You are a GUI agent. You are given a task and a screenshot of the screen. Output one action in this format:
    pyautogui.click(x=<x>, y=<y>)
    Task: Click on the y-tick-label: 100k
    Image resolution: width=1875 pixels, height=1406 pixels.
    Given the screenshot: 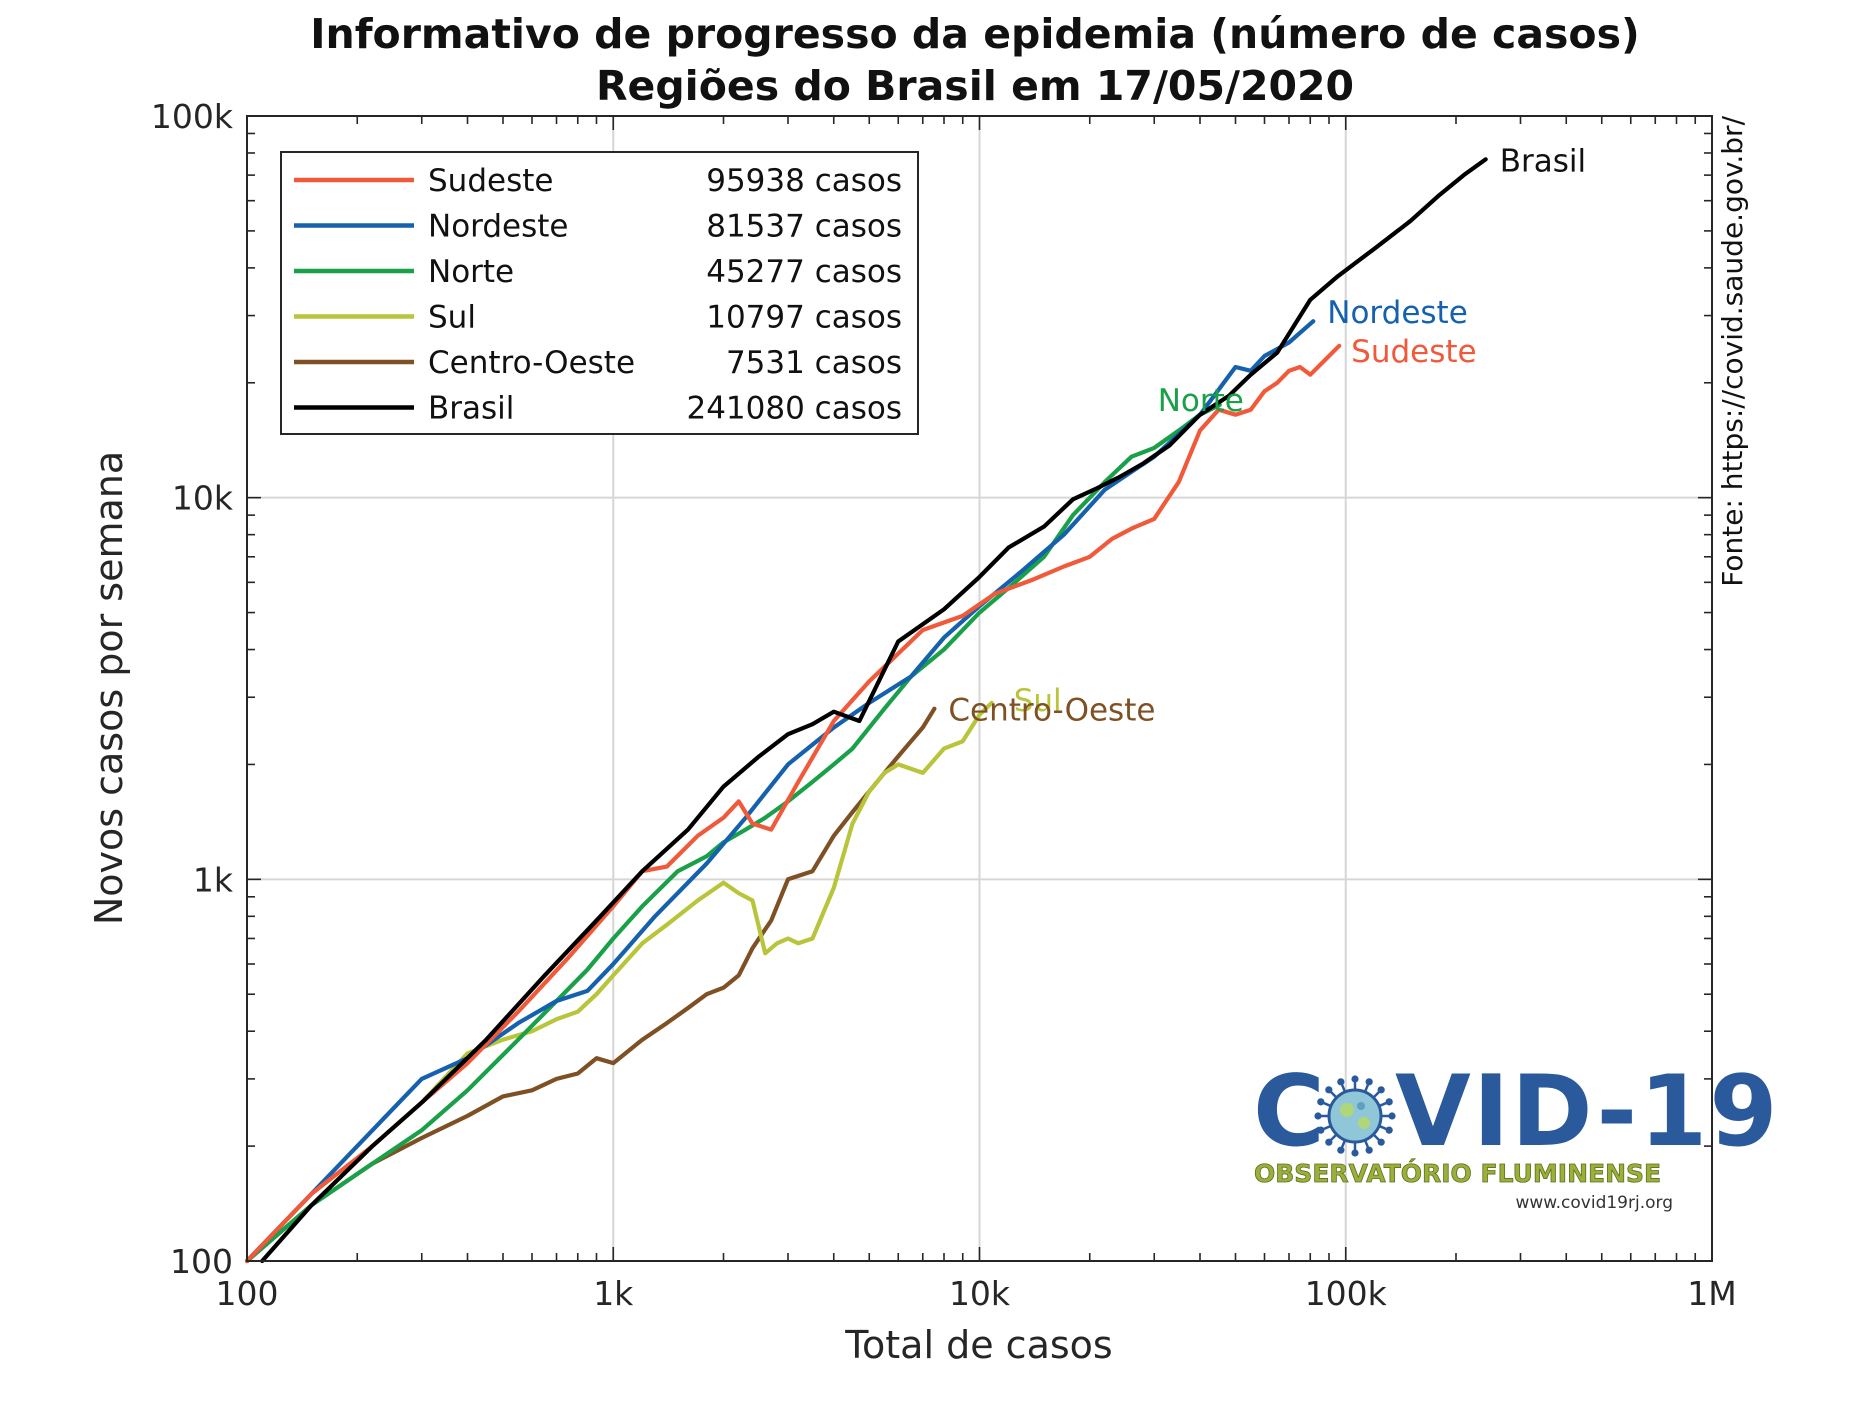 What is the action you would take?
    pyautogui.click(x=192, y=116)
    